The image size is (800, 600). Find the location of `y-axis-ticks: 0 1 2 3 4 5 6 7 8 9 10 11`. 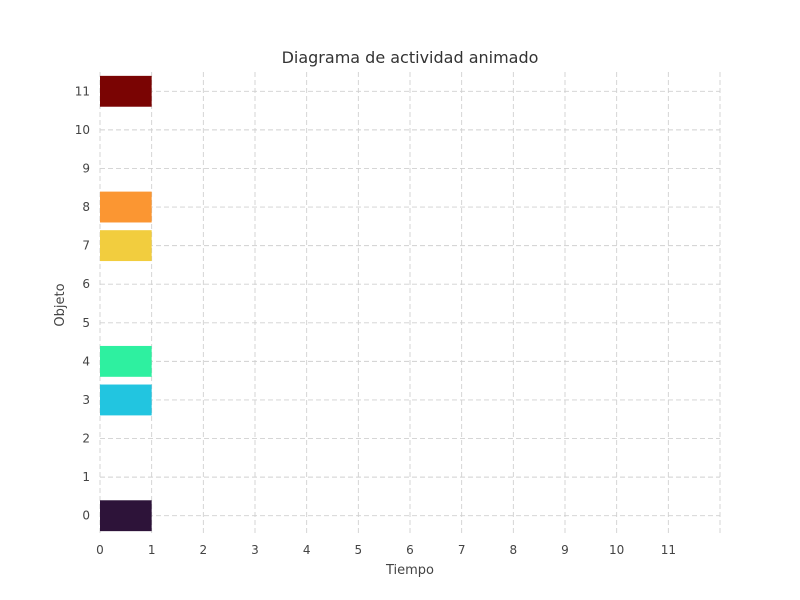

y-axis-ticks: 0 1 2 3 4 5 6 7 8 9 10 11 is located at coordinates (82, 303).